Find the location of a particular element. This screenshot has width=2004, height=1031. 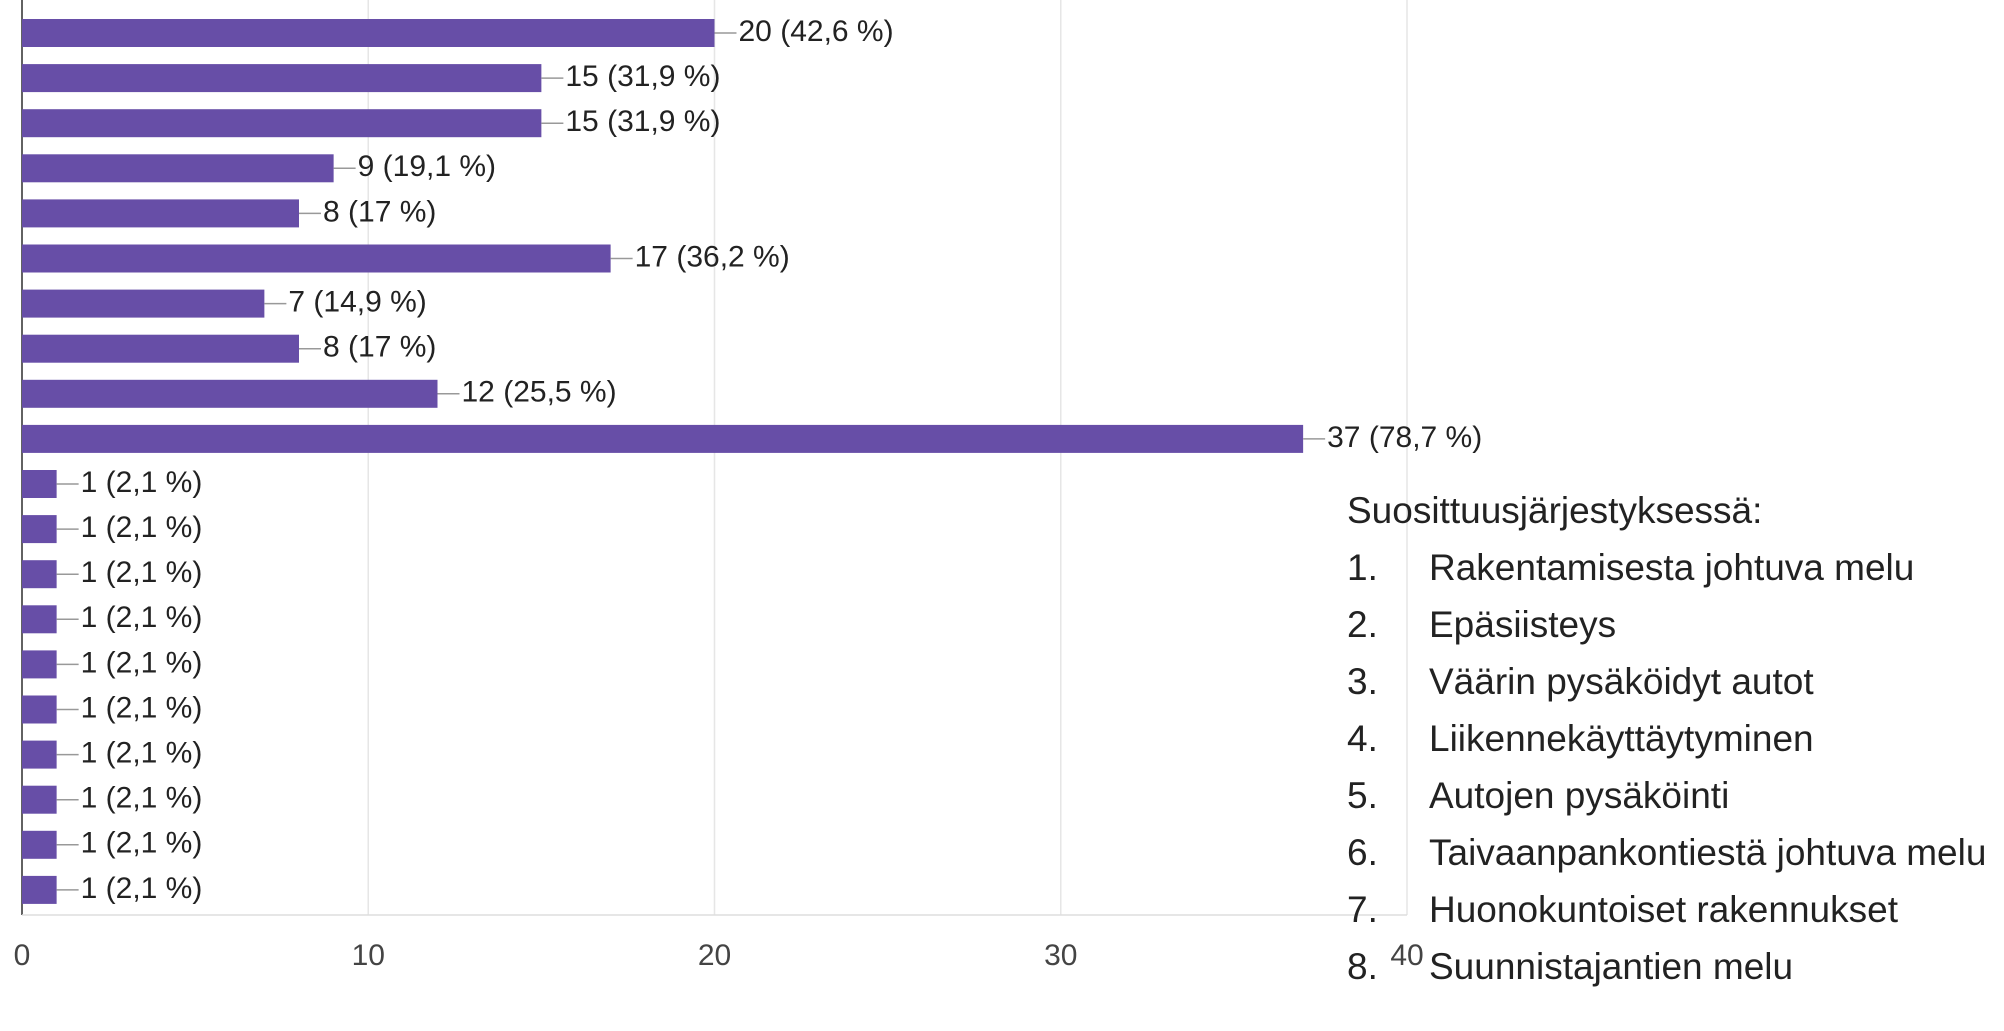

note-item: 4. Liikennekäyttäytyminen is located at coordinates (1670, 738).